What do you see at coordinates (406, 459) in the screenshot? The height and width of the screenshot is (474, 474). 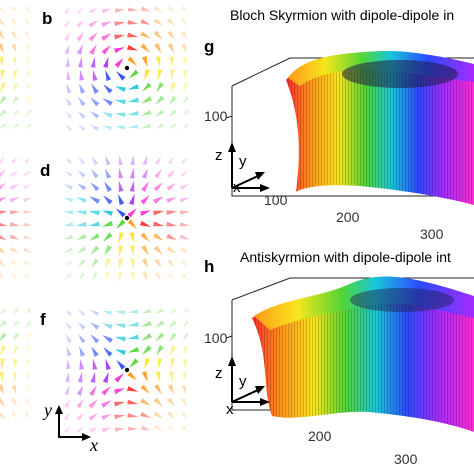 I see `x-tick-h-1: 300` at bounding box center [406, 459].